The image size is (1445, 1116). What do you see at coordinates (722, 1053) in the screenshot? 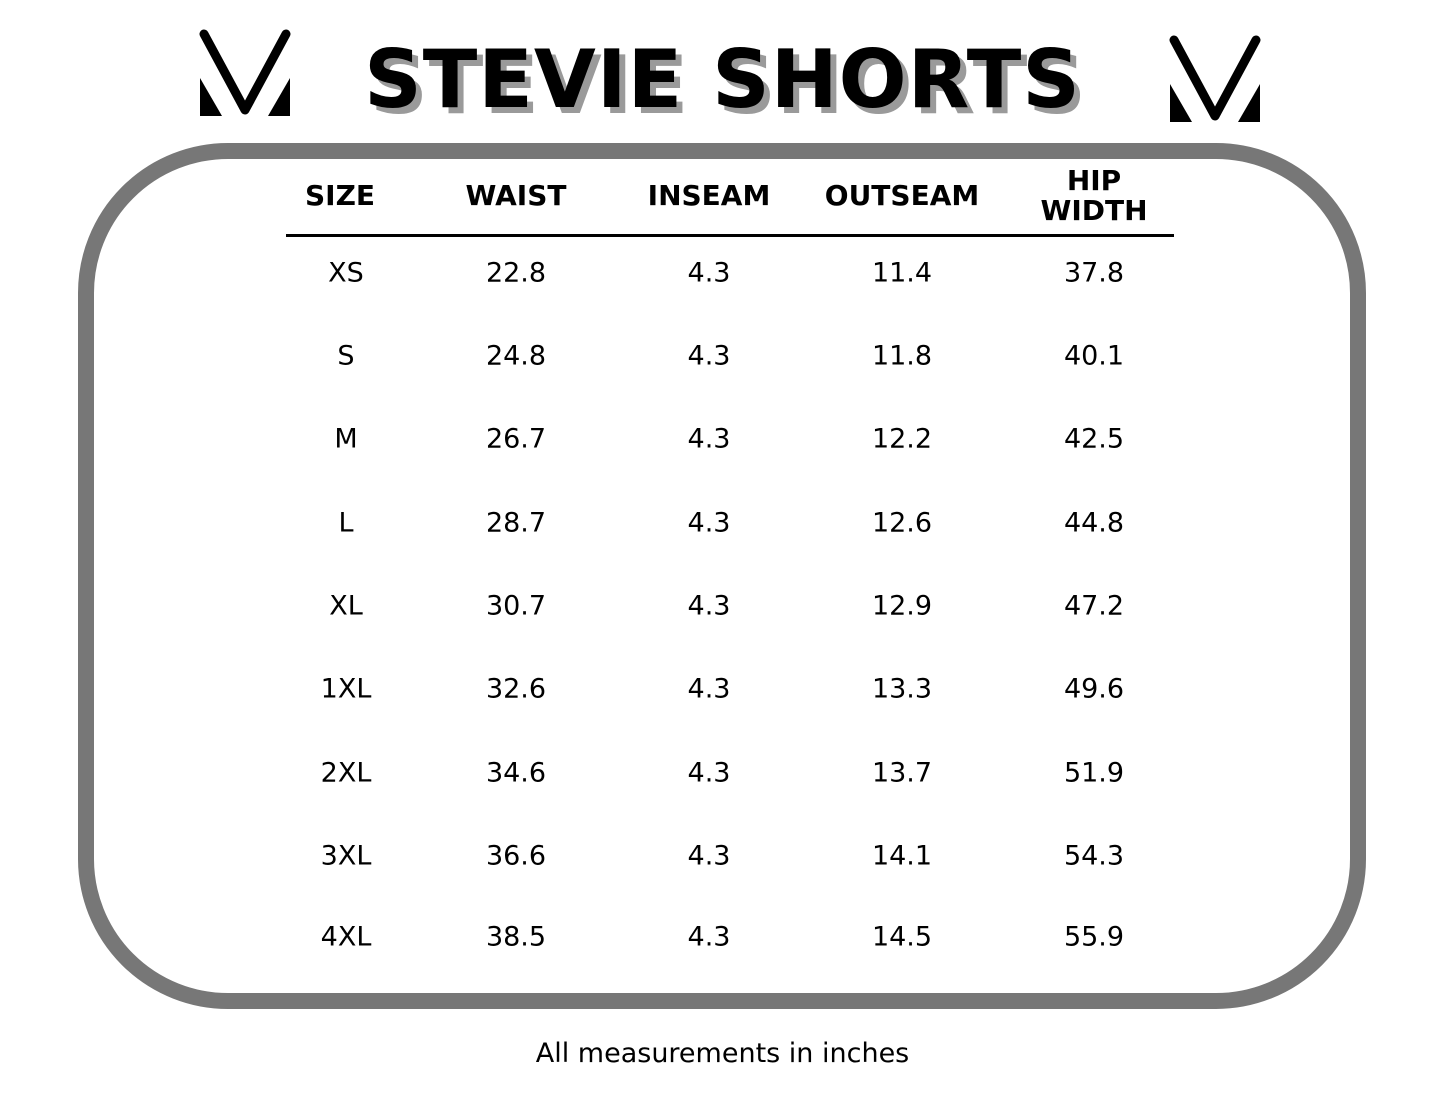
I see `measurement-note: All measurements in inches` at bounding box center [722, 1053].